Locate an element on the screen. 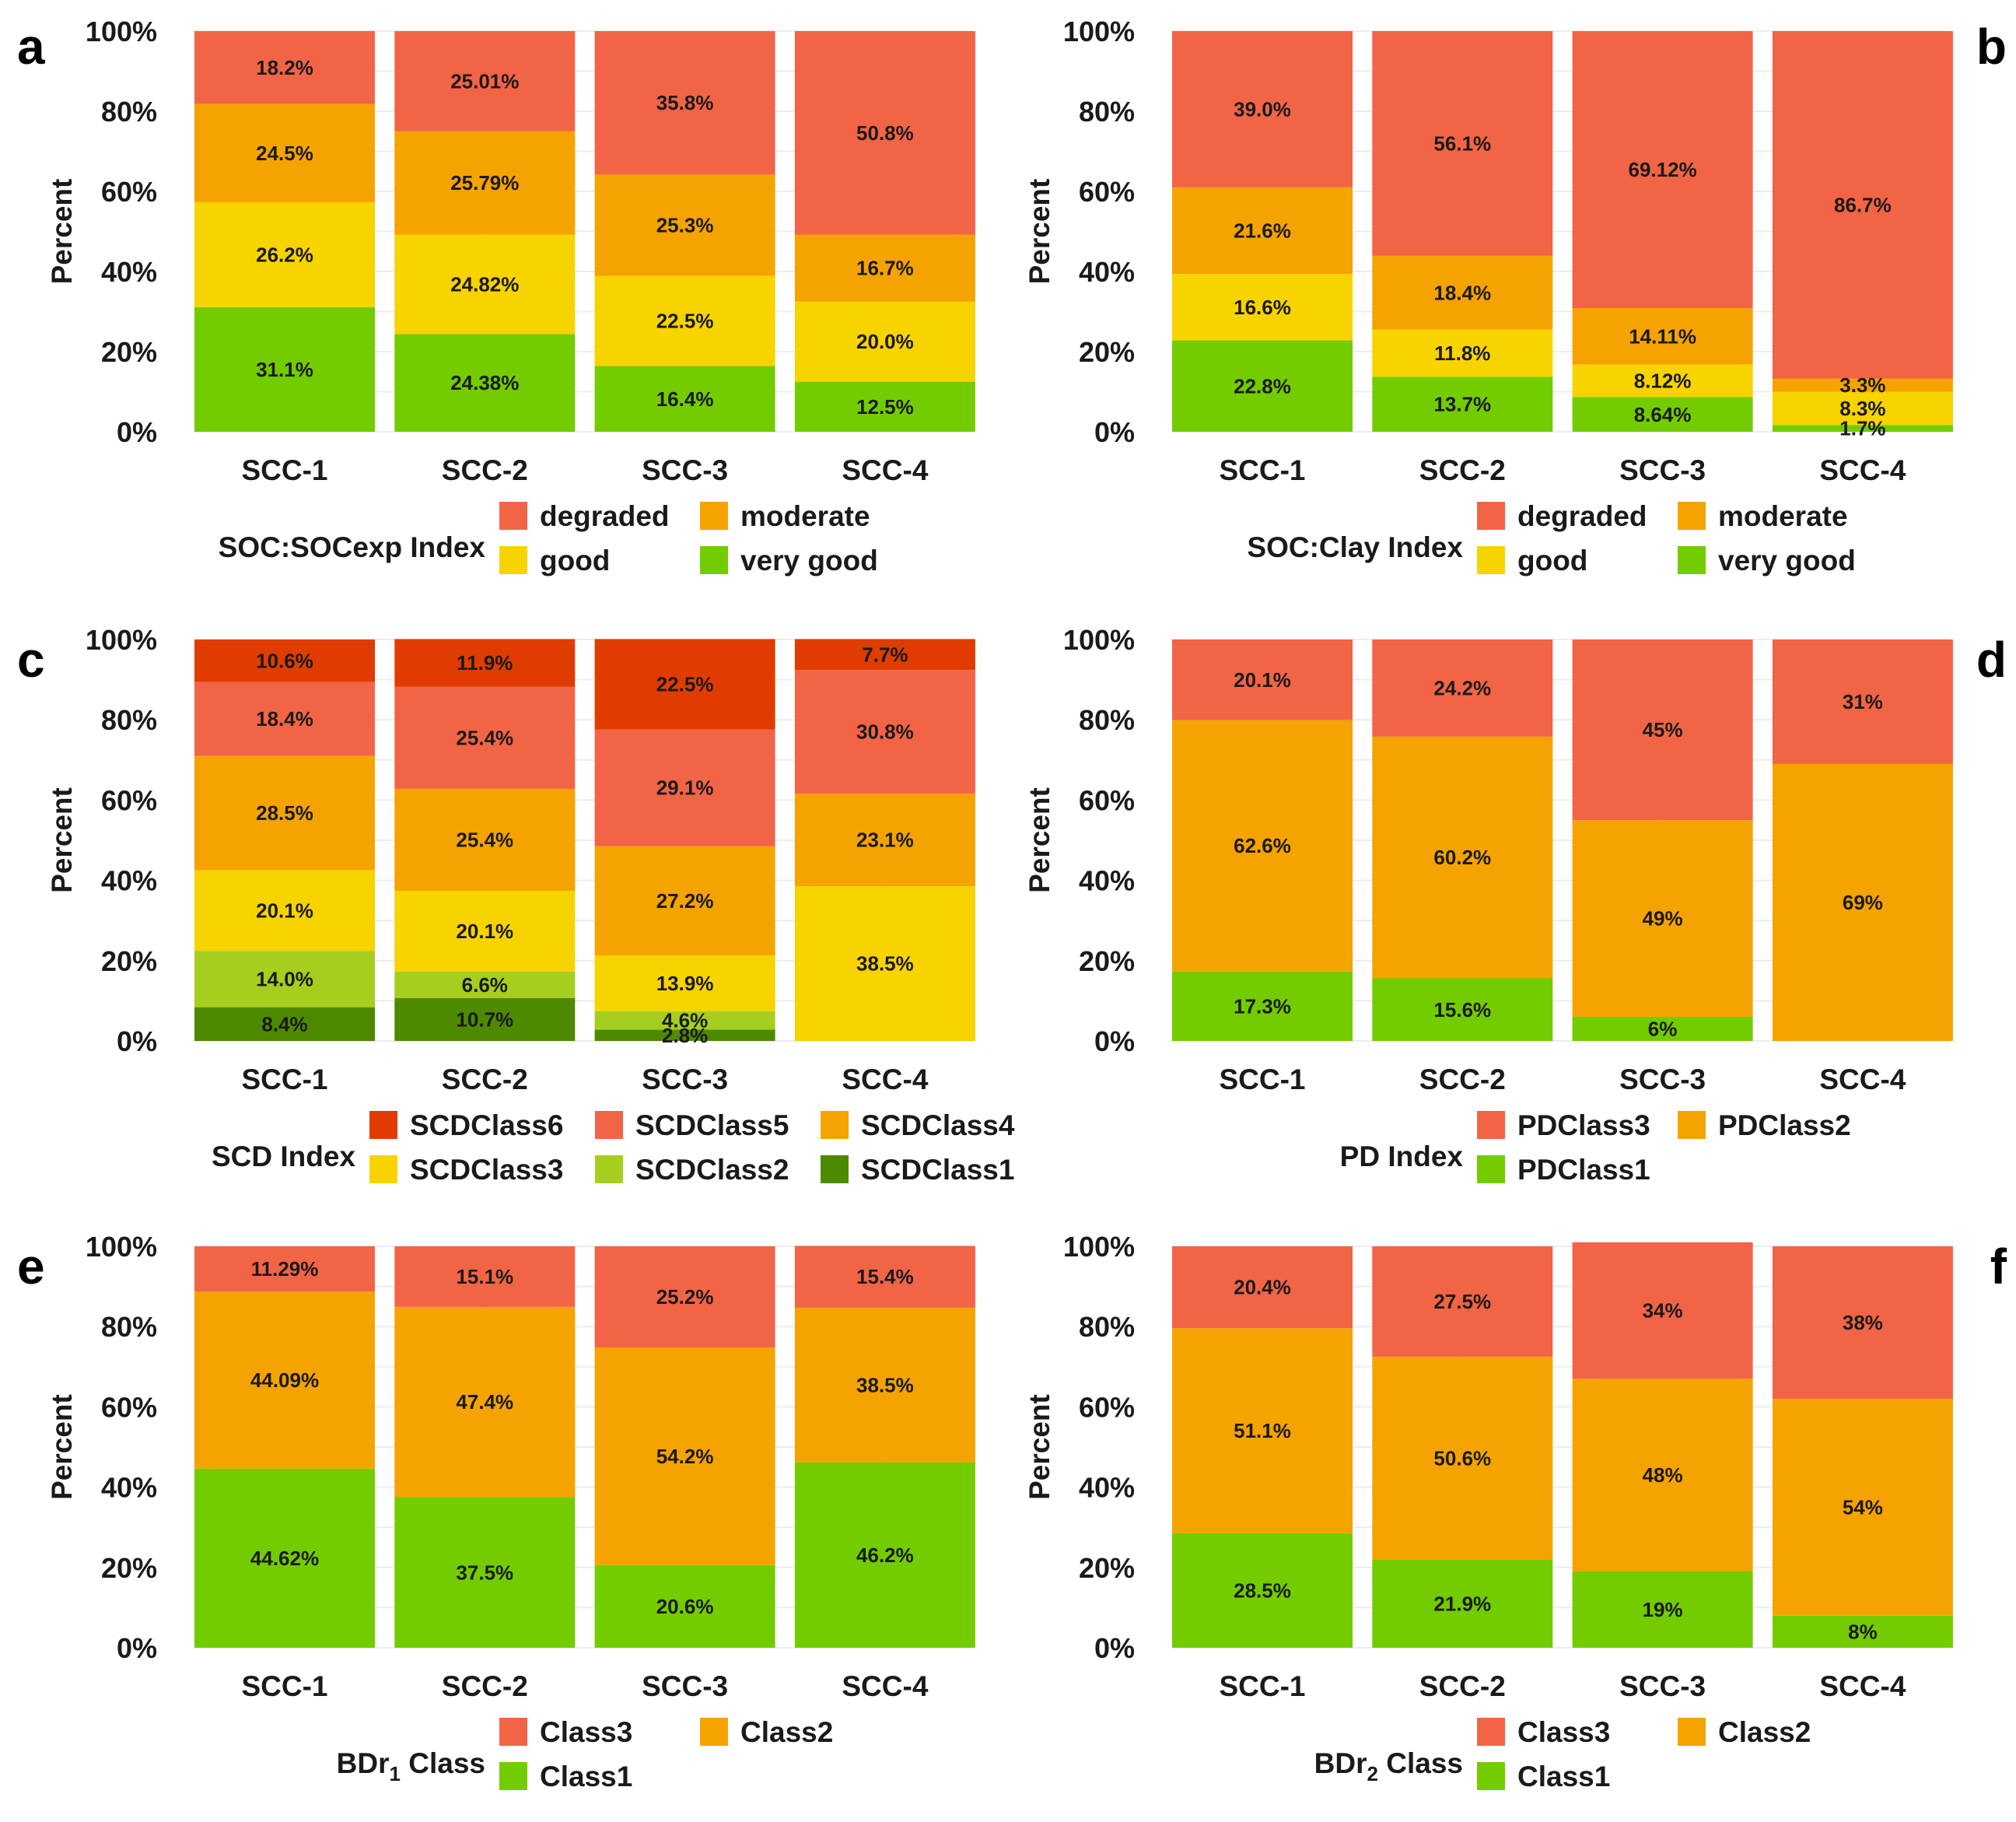  data-label: 18.2% is located at coordinates (285, 67).